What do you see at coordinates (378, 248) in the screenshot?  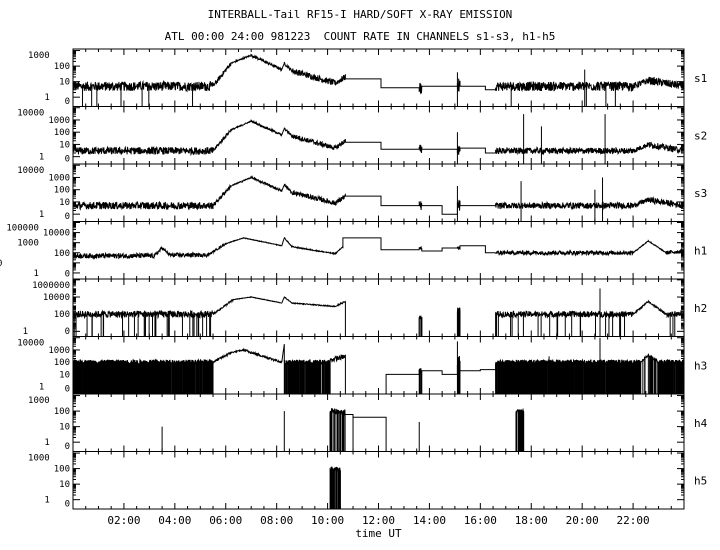 I see `series-line-h1` at bounding box center [378, 248].